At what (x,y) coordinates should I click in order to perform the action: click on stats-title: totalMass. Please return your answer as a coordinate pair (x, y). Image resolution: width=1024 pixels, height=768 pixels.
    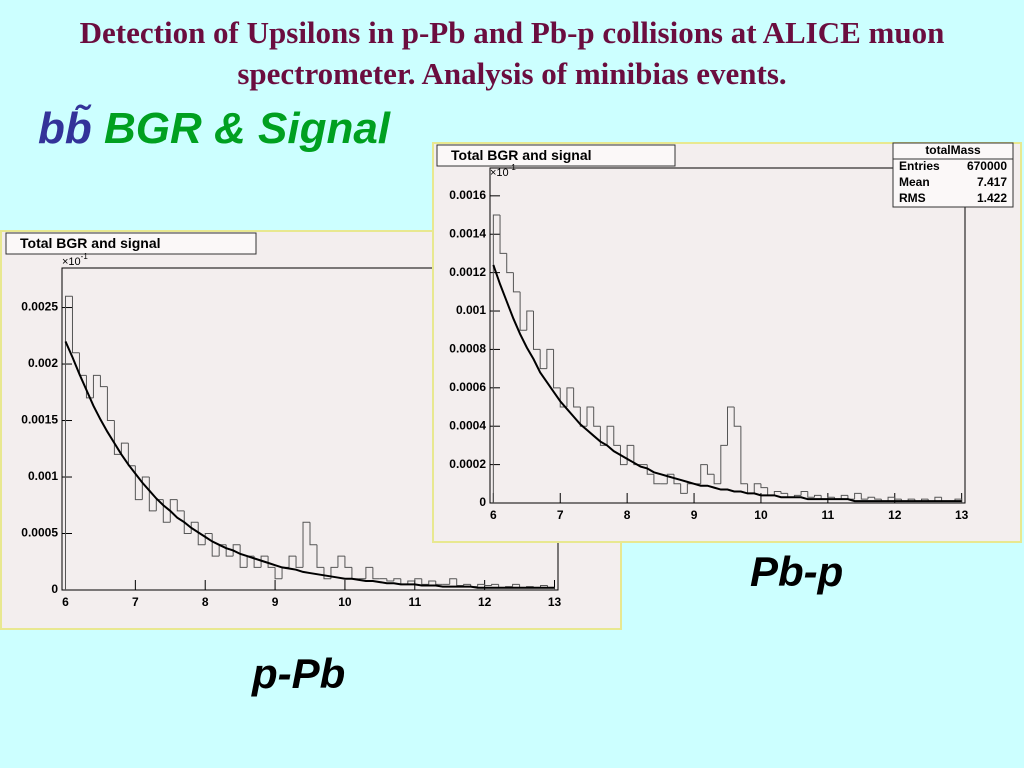
    Looking at the image, I should click on (953, 150).